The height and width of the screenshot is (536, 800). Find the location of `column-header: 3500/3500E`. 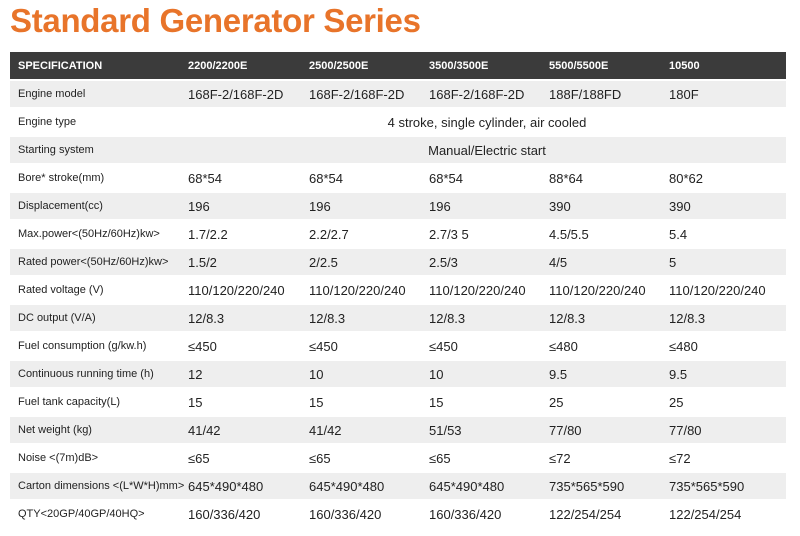

column-header: 3500/3500E is located at coordinates (481, 66).